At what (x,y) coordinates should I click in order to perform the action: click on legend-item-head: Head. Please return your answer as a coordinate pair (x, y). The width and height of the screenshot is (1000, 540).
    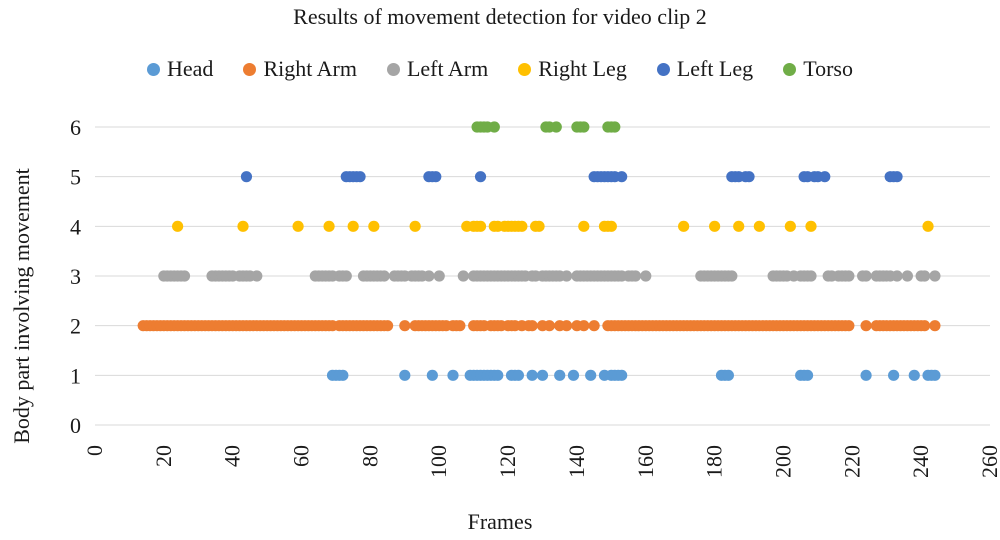
    Looking at the image, I should click on (180, 69).